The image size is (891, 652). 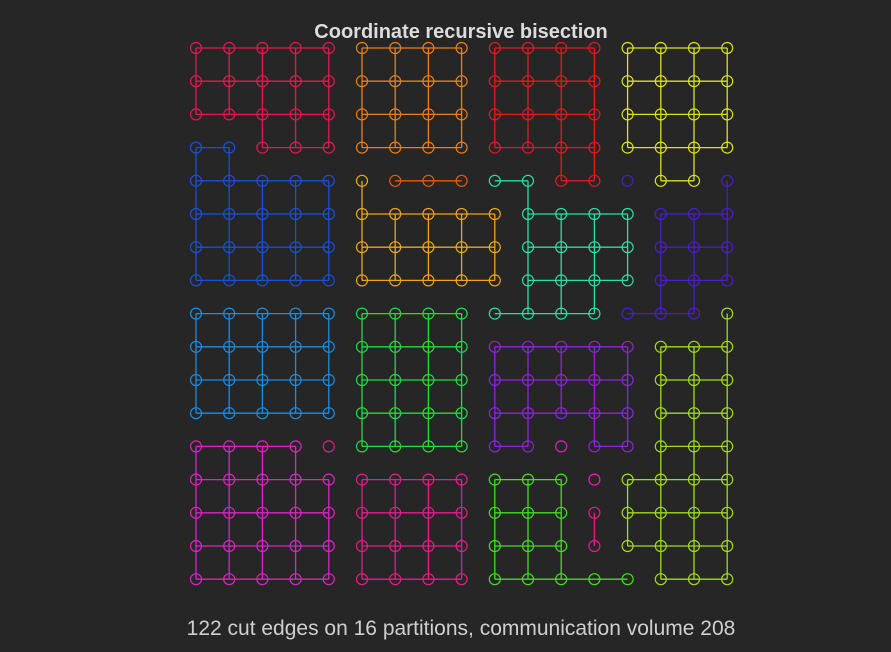 What do you see at coordinates (461, 32) in the screenshot?
I see `chart-title: Coordinate recursive bisection` at bounding box center [461, 32].